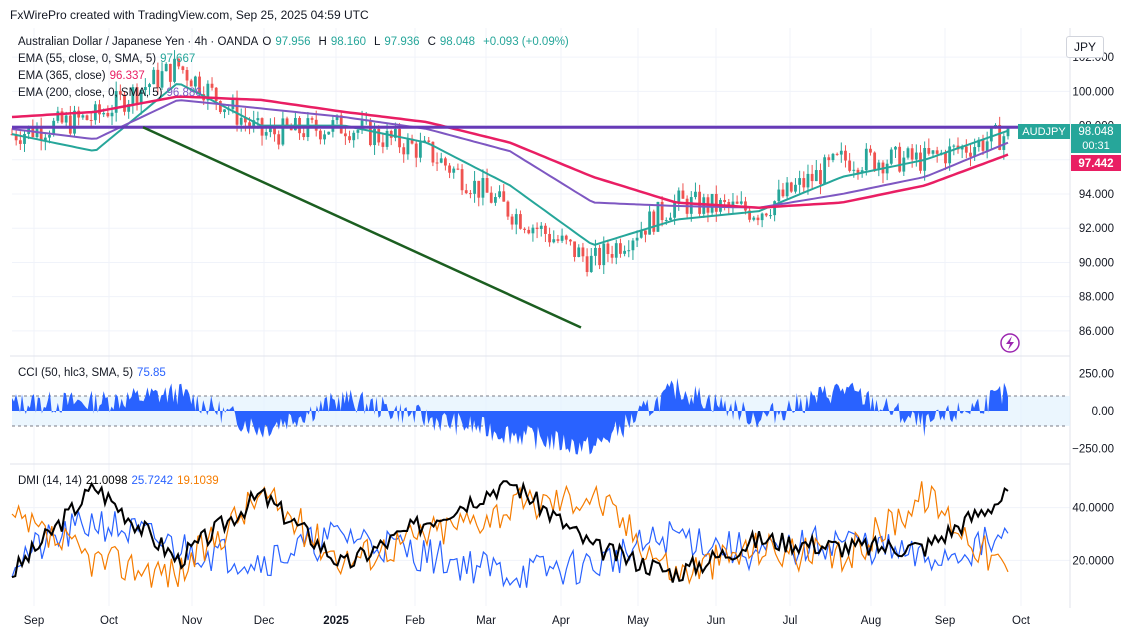  What do you see at coordinates (120, 481) in the screenshot?
I see `dmi-legend: DMI (14, 14) 21.0098 25.7242 19.1039` at bounding box center [120, 481].